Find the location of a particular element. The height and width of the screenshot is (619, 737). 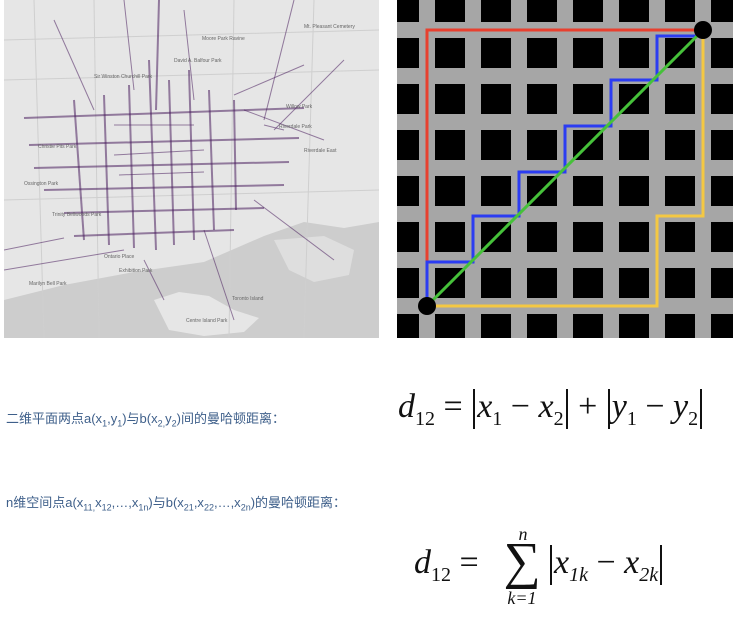

description-2d: 二维平面两点a(x1,y1)与b(x2,y2)间的曼哈顿距离： is located at coordinates (145, 420).